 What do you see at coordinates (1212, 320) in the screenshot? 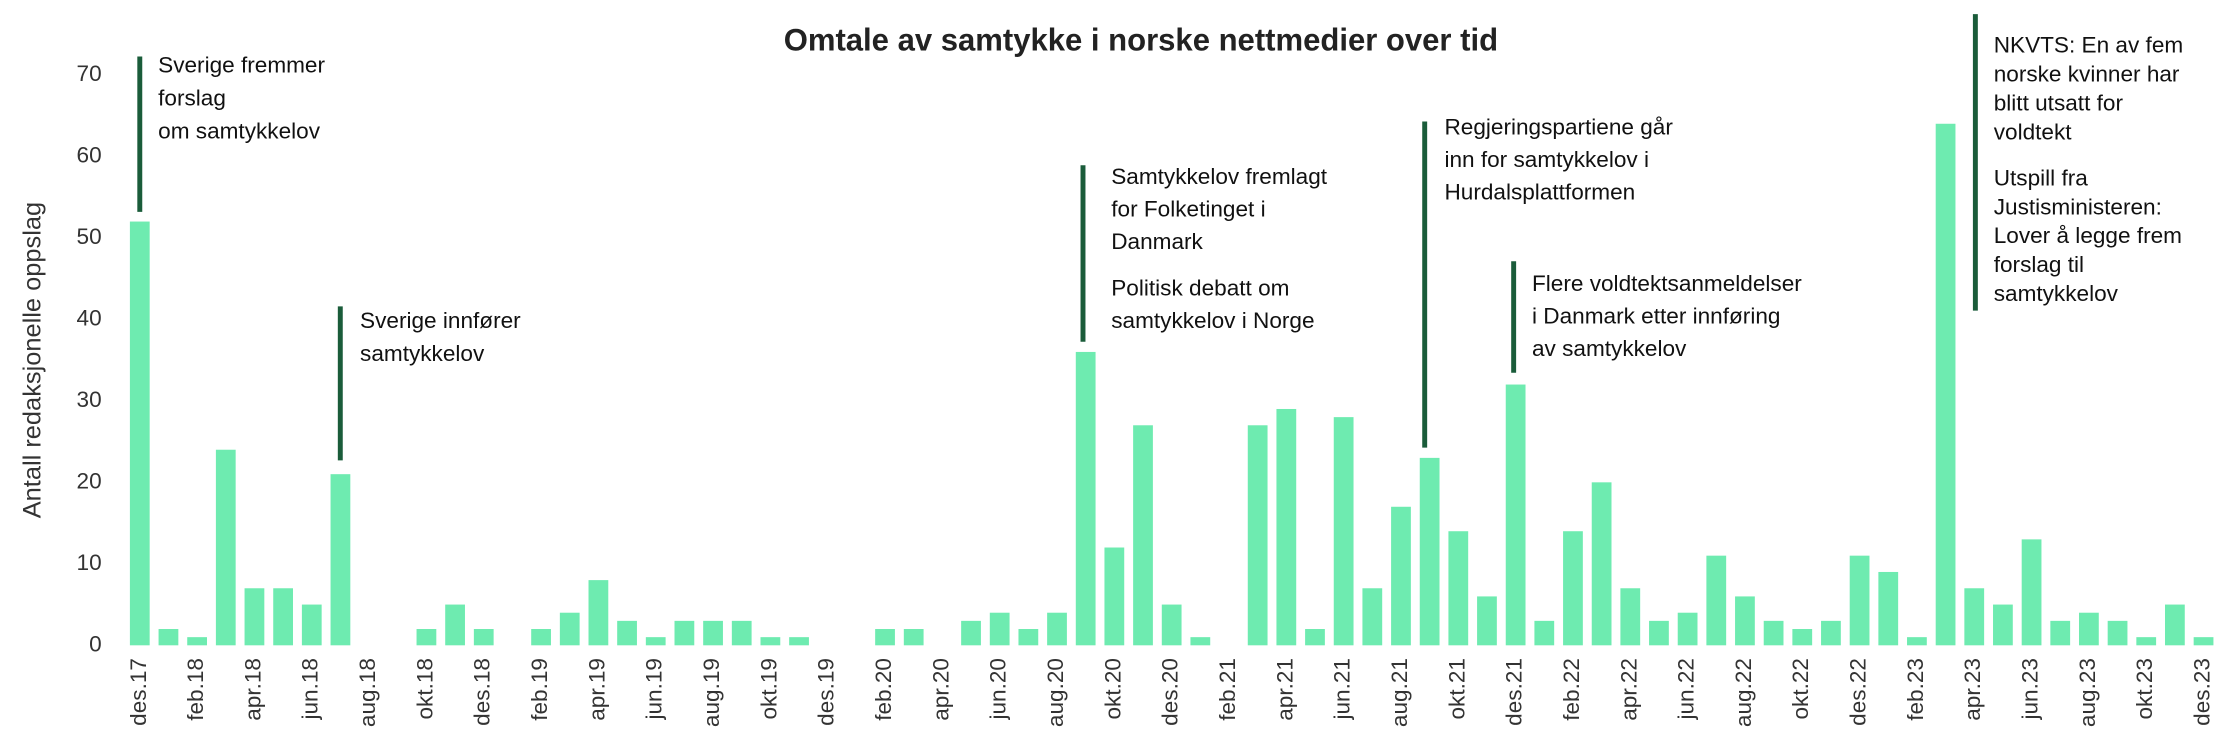
I see `annotation-text: samtykkelov i Norge` at bounding box center [1212, 320].